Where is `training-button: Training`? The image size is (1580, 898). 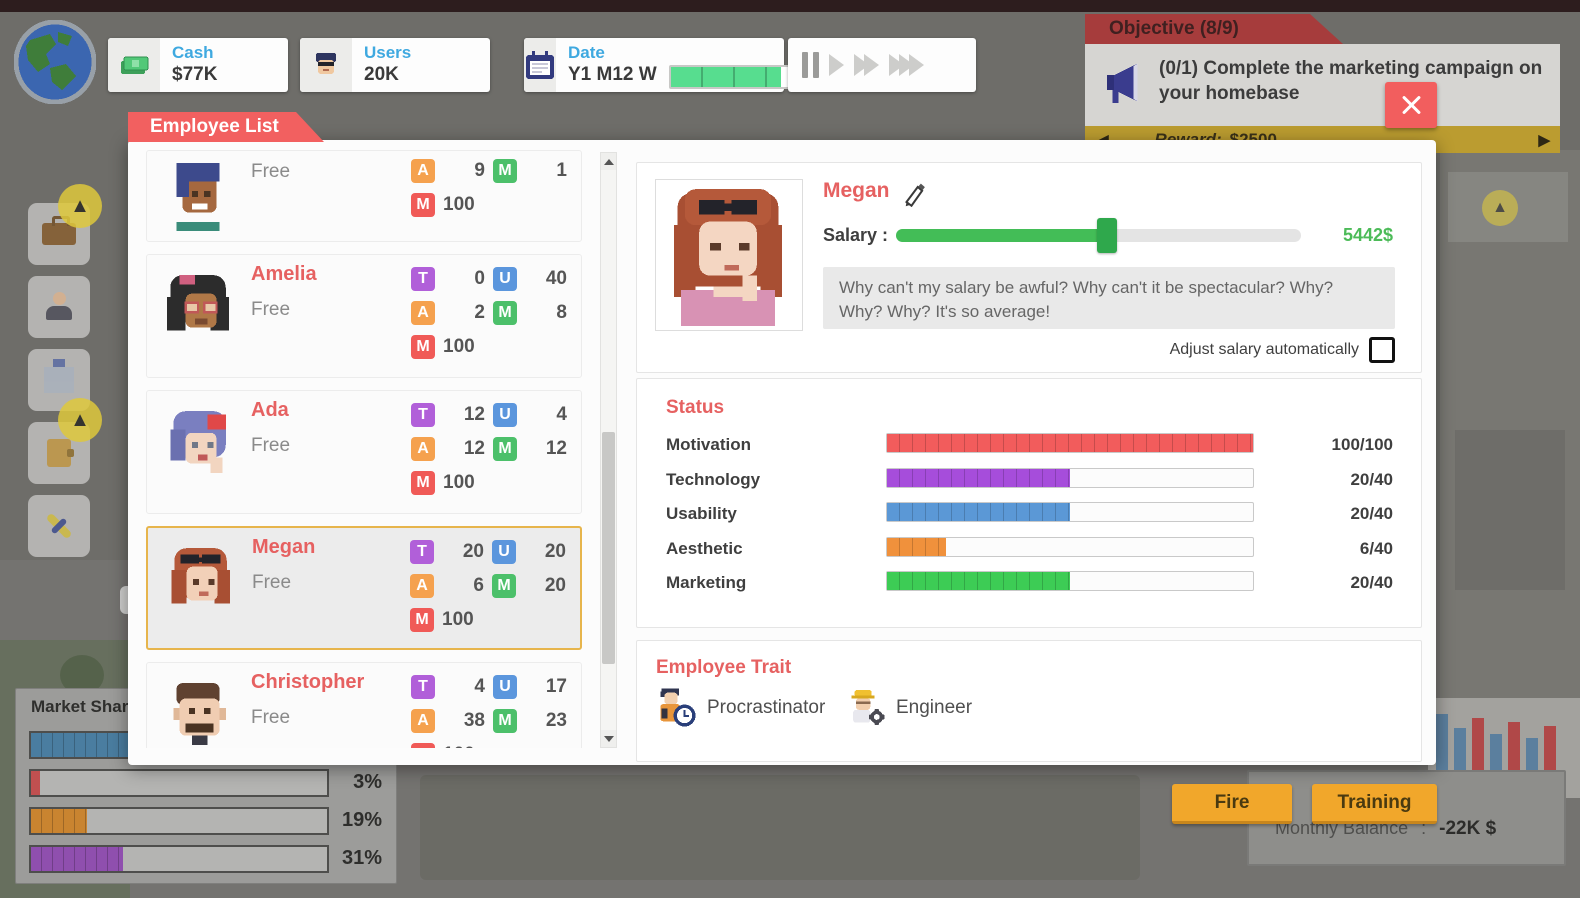
training-button: Training is located at coordinates (1374, 804).